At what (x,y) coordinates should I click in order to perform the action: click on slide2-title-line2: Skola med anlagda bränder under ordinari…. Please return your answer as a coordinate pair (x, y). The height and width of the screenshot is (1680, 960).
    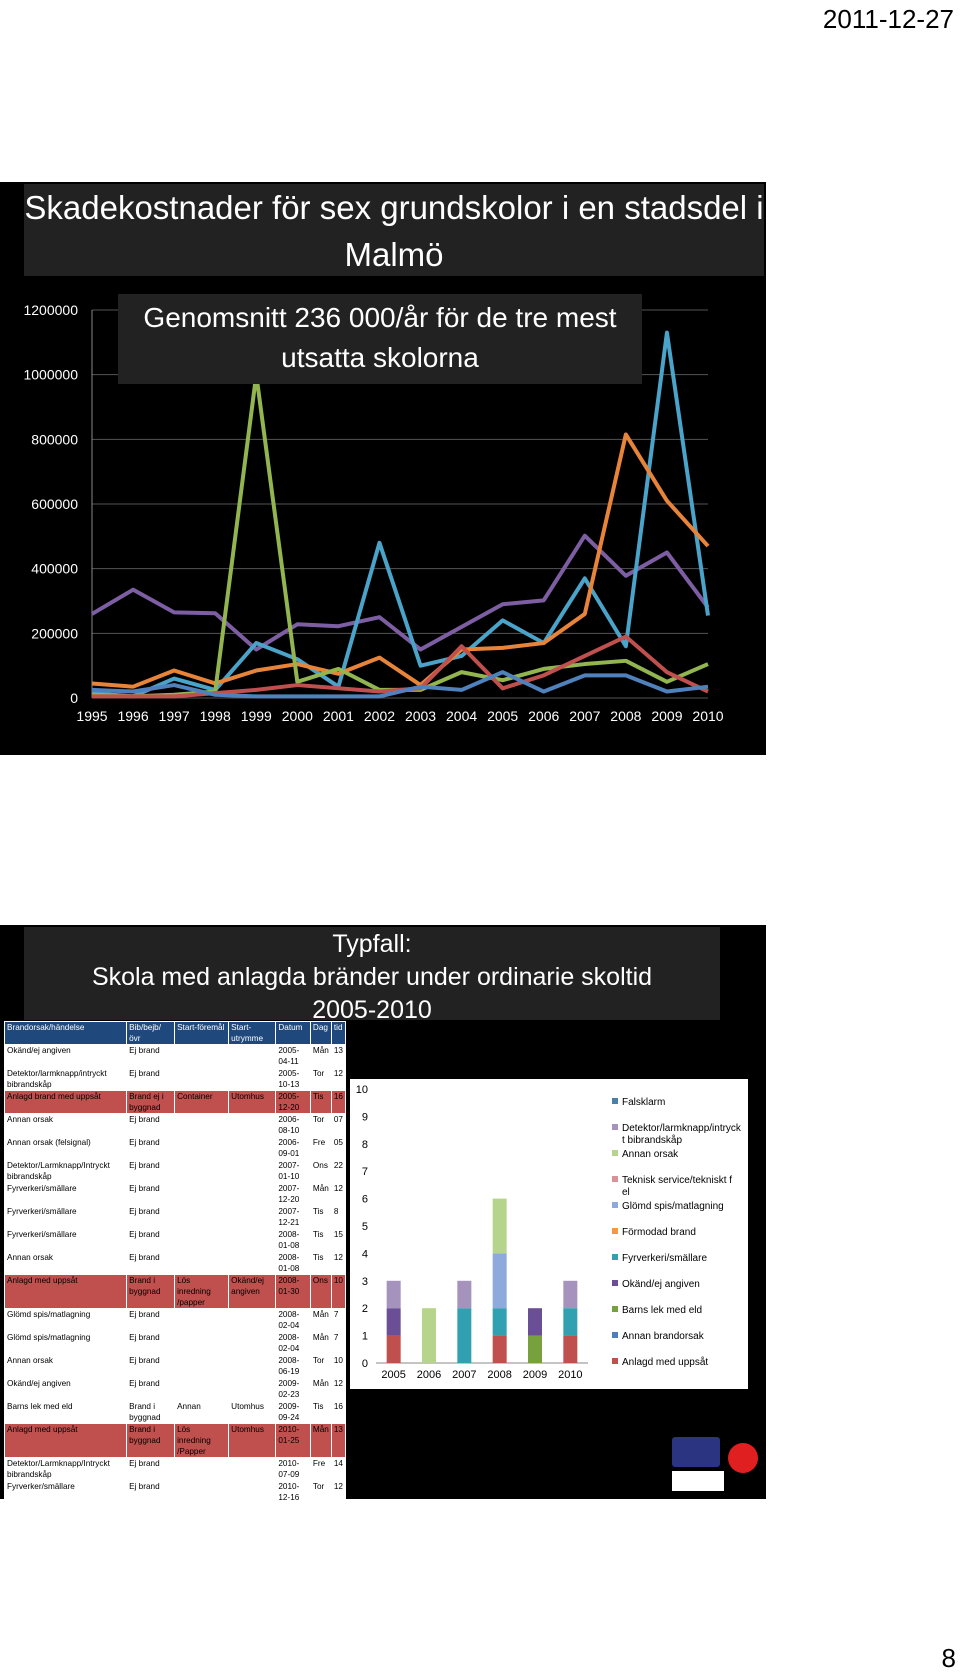
    Looking at the image, I should click on (372, 977).